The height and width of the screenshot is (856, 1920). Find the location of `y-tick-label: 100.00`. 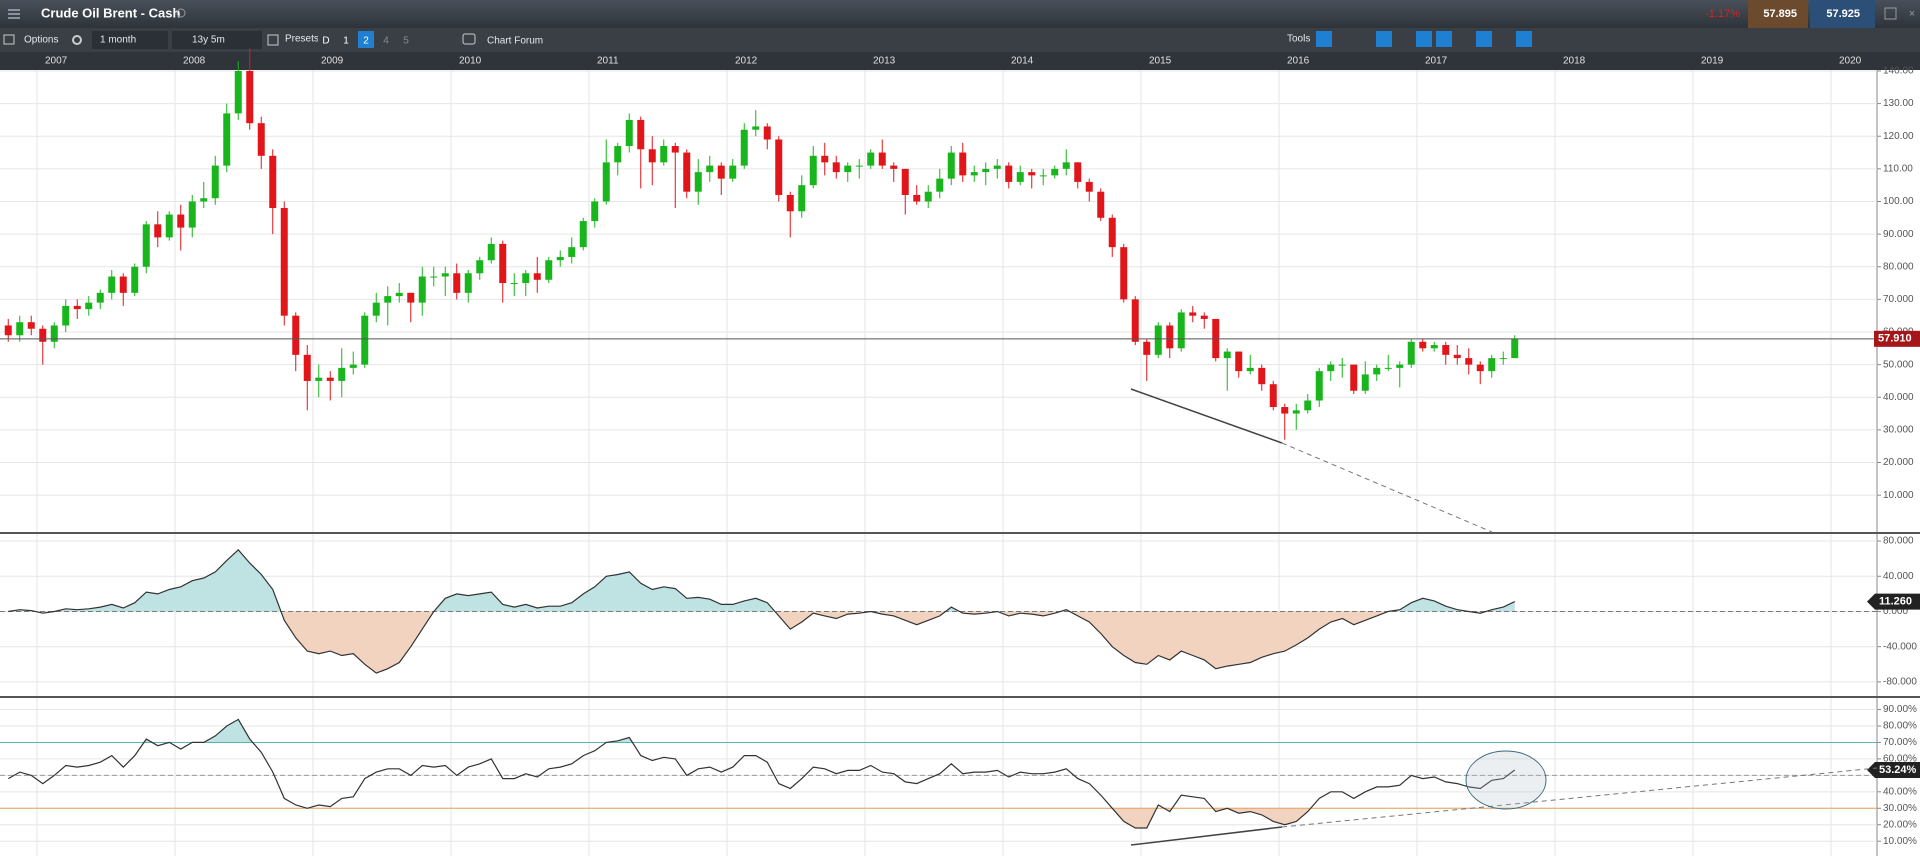

y-tick-label: 100.00 is located at coordinates (1898, 201).